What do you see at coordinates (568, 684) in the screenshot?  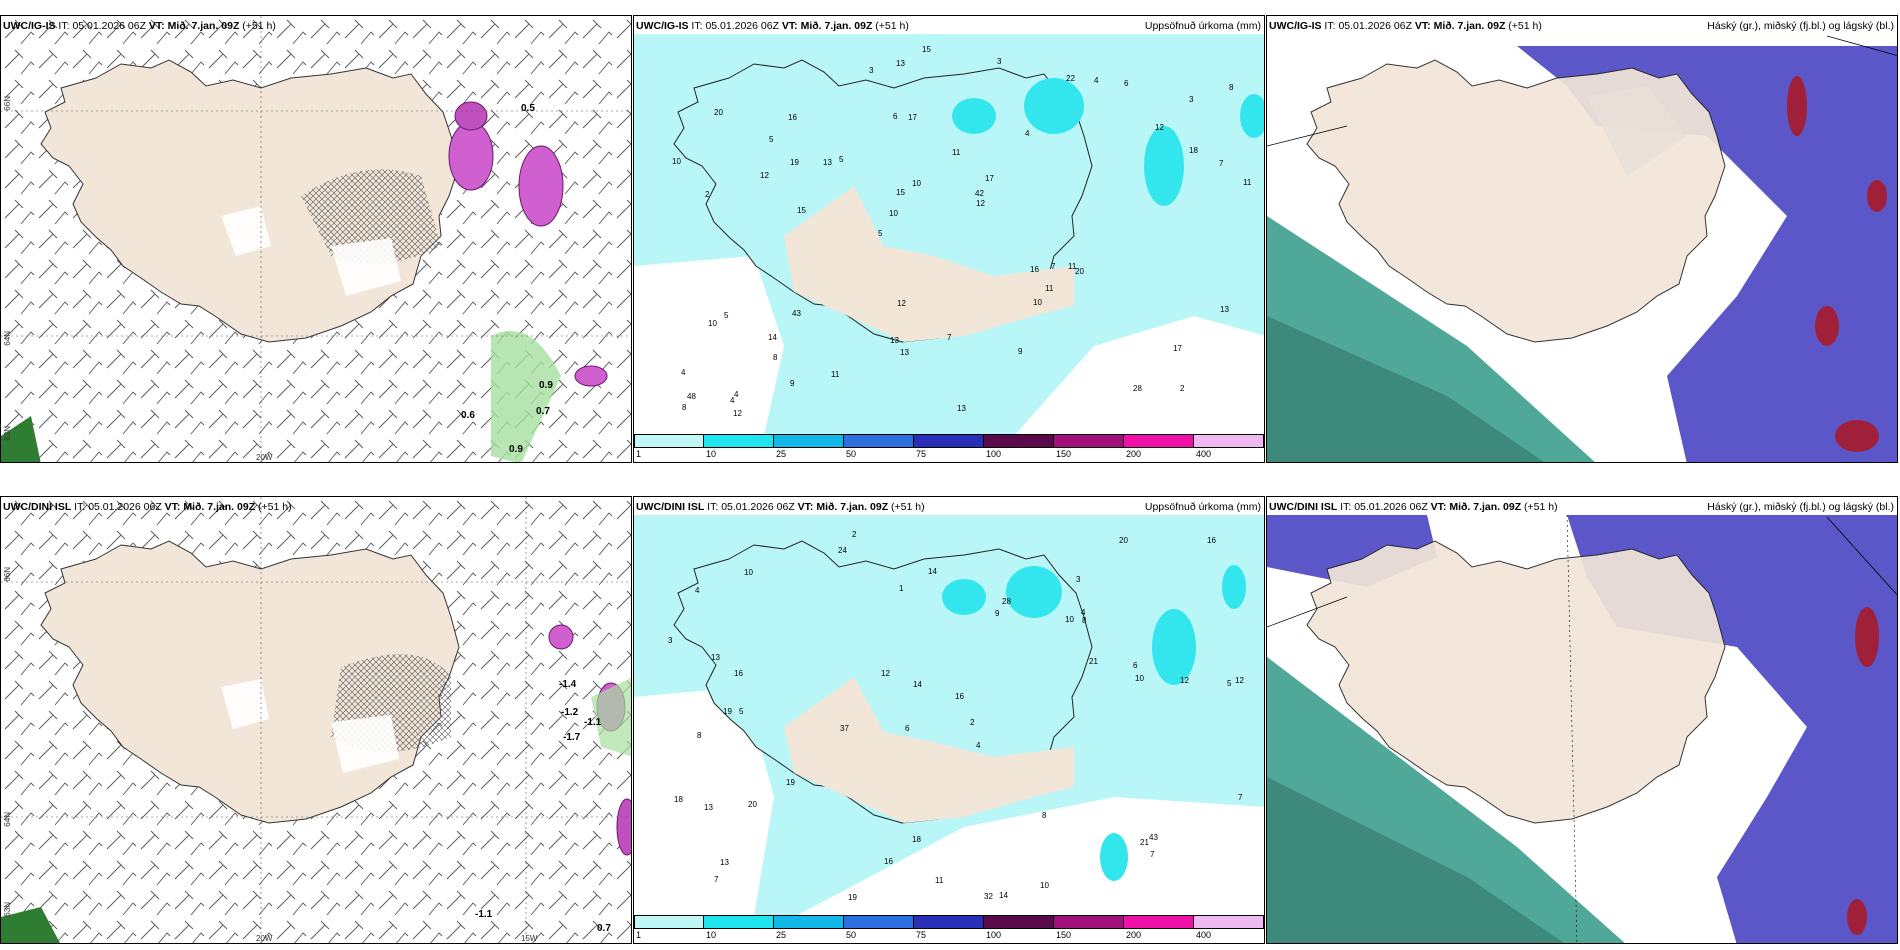 I see `wind-value: -1.4` at bounding box center [568, 684].